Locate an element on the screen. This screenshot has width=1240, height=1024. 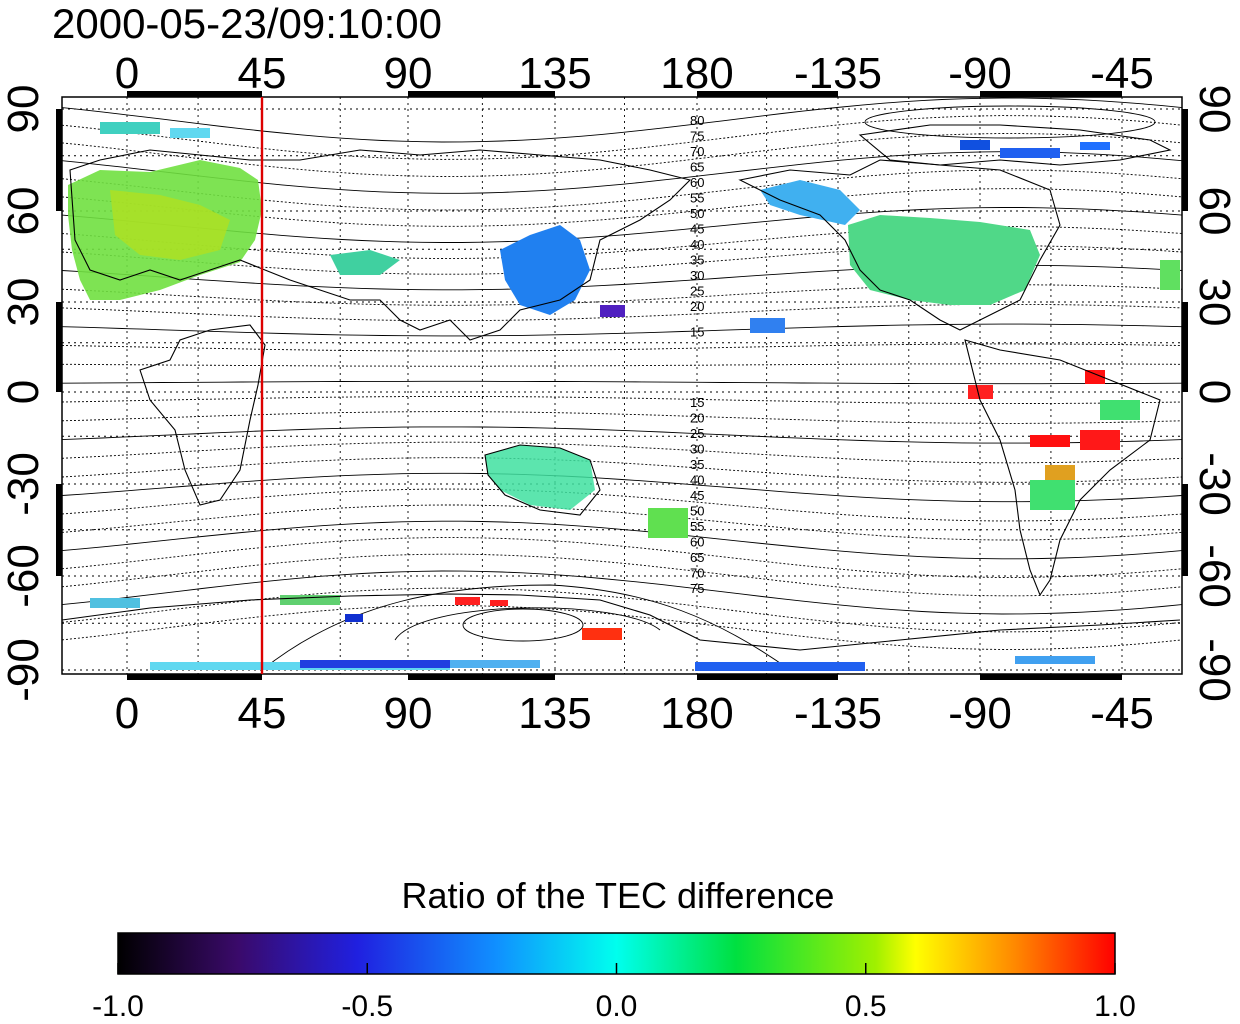
south-contour-label: 20 is located at coordinates (697, 418).